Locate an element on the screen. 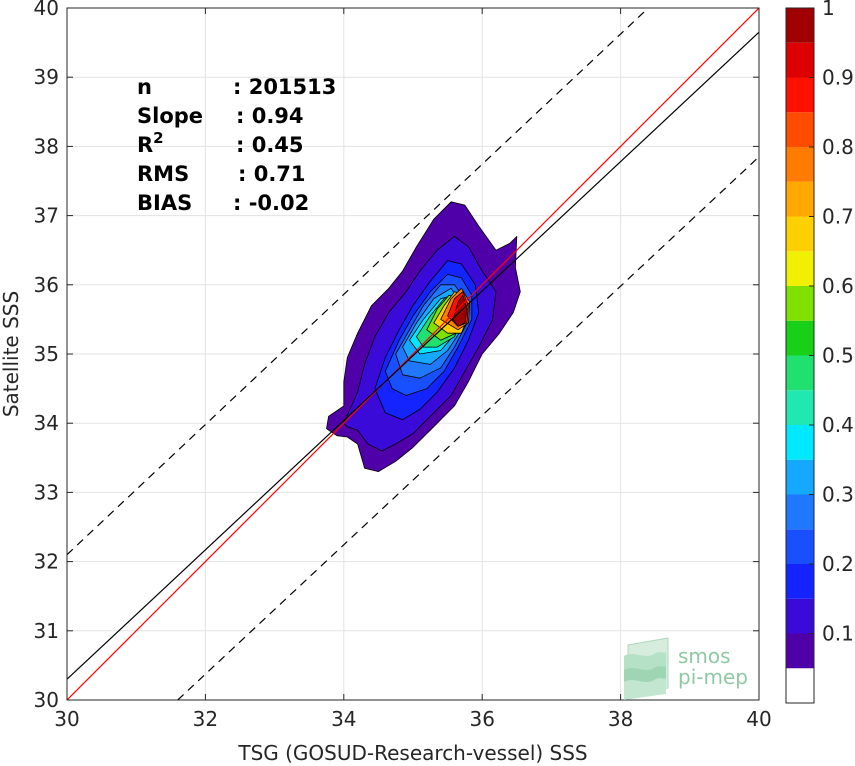  colorbar-tick-label-9: 1 is located at coordinates (828, 10).